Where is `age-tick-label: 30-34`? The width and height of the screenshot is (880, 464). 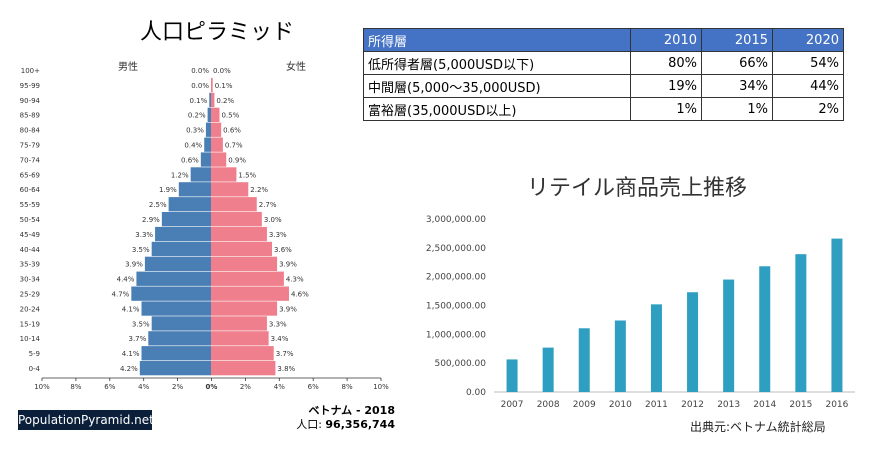
age-tick-label: 30-34 is located at coordinates (30, 280).